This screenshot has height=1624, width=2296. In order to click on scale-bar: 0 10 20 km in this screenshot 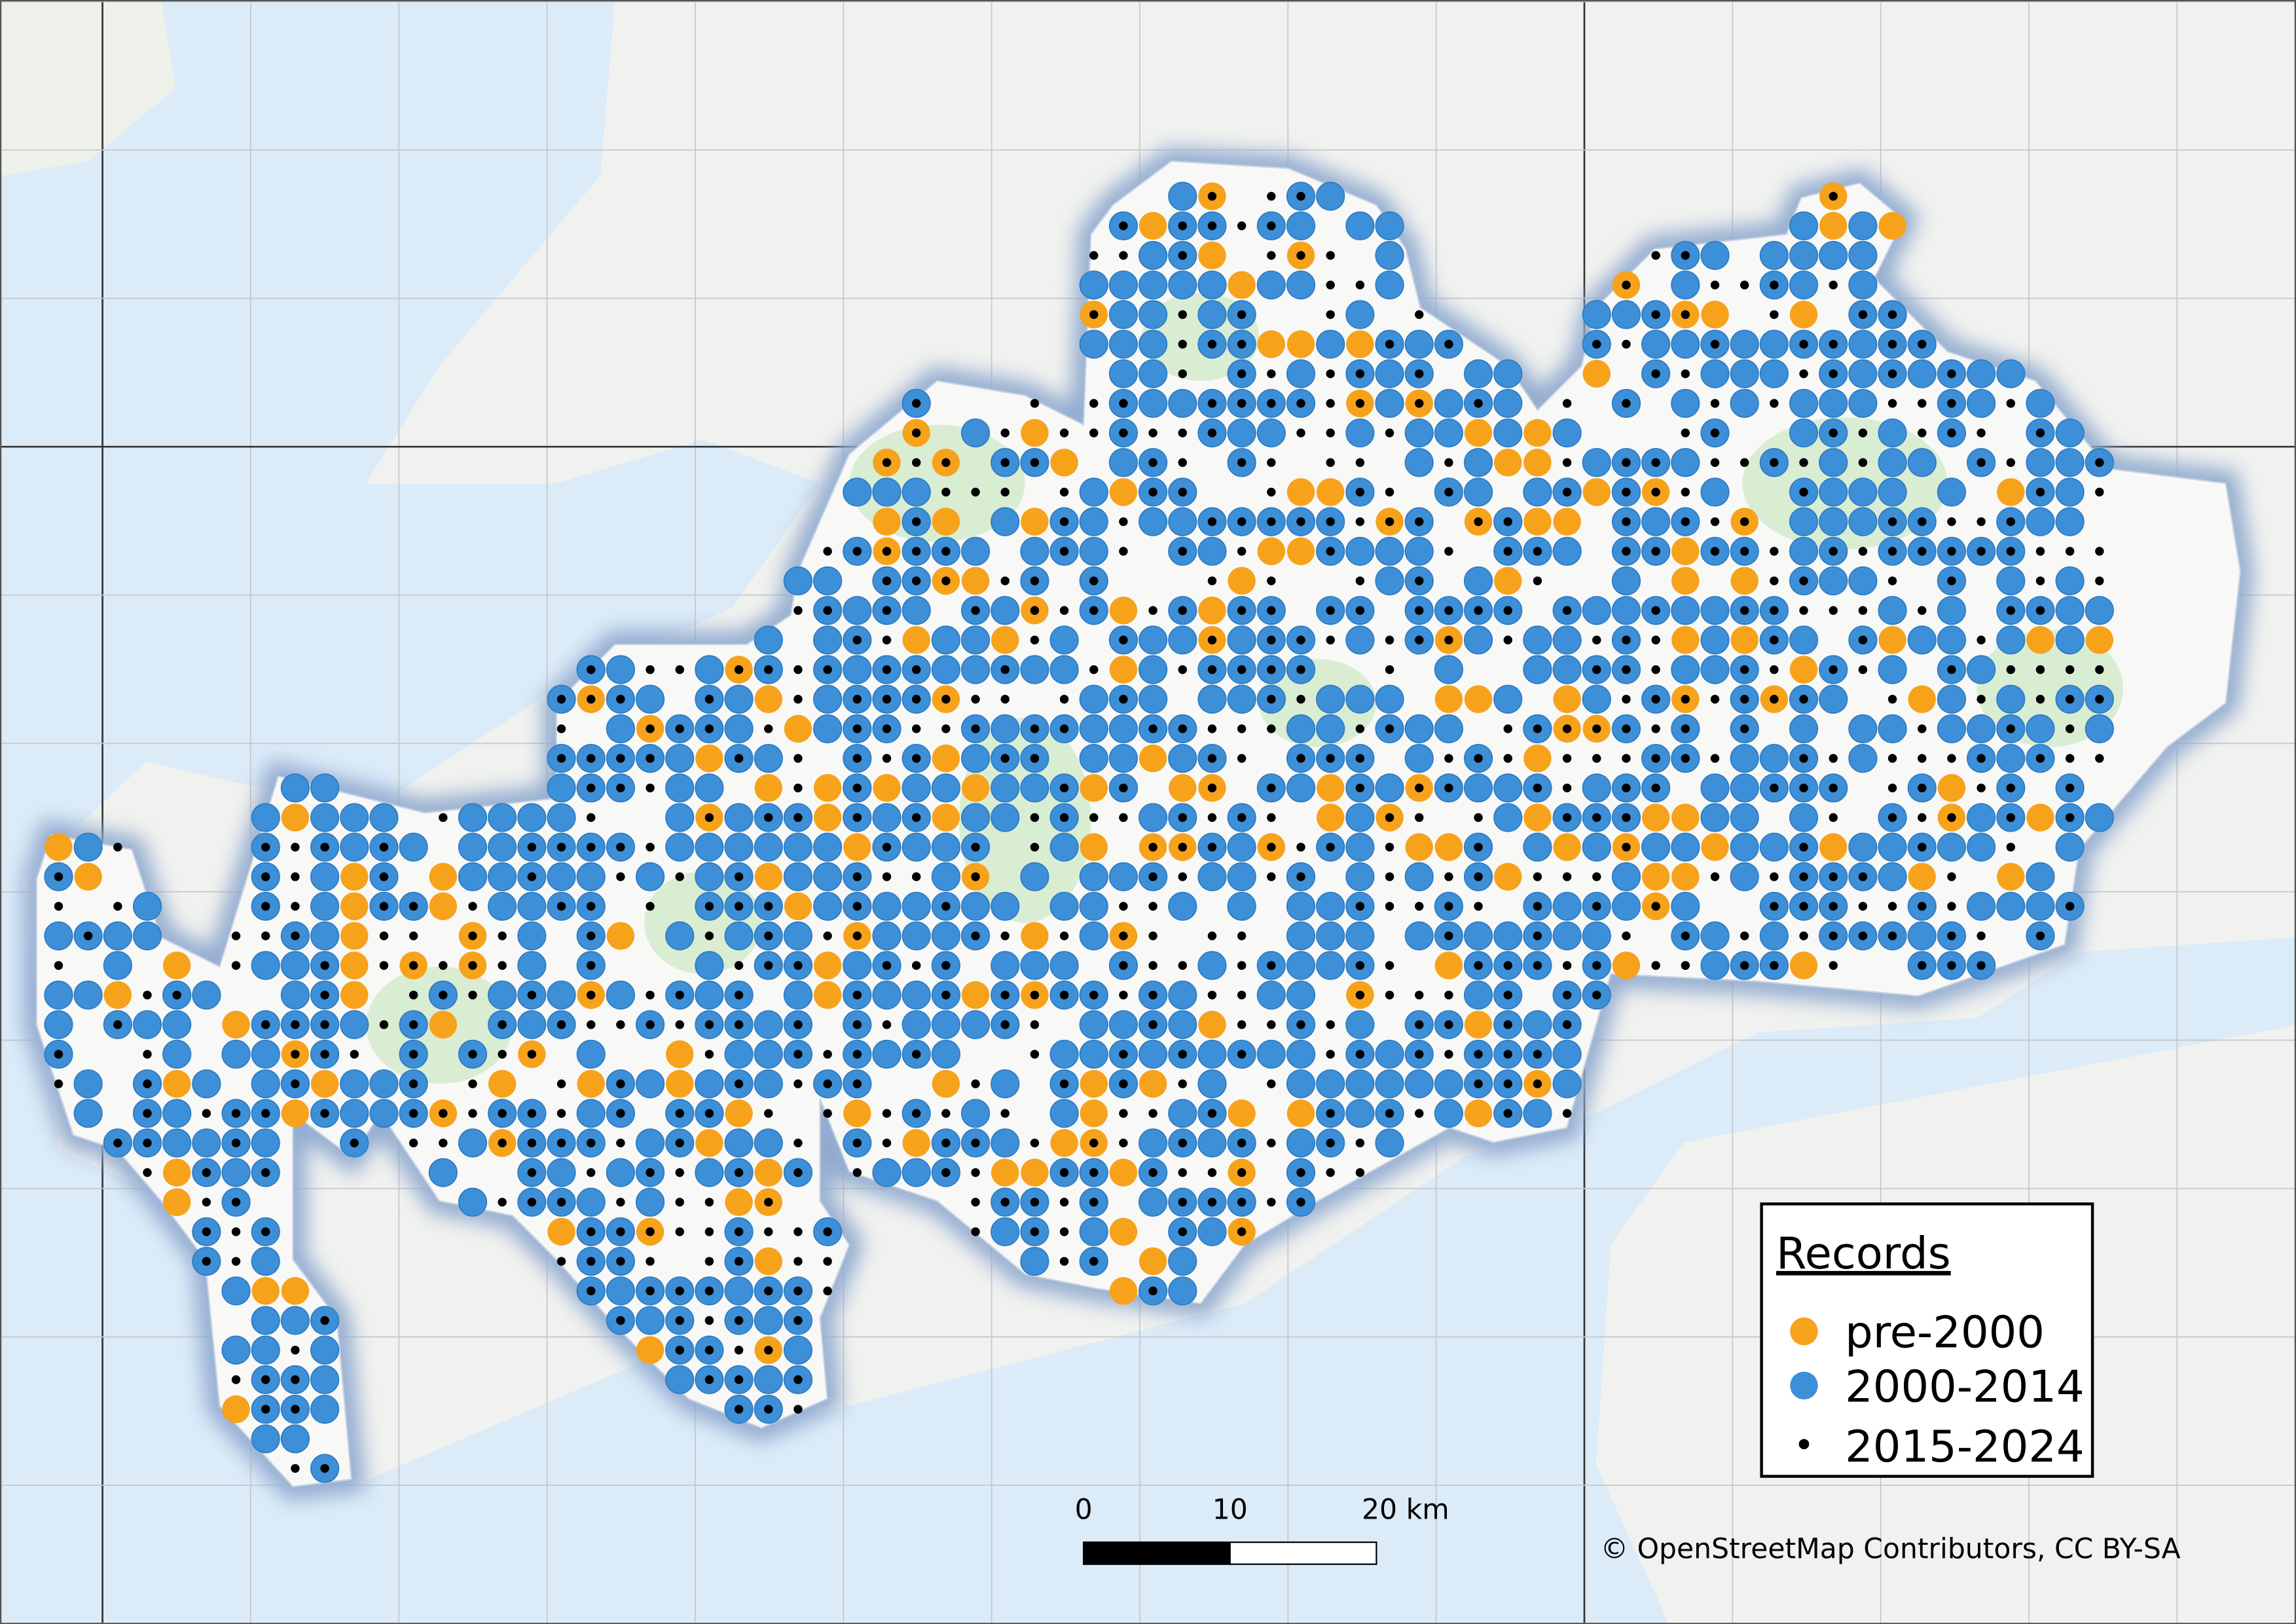, I will do `click(1262, 1529)`.